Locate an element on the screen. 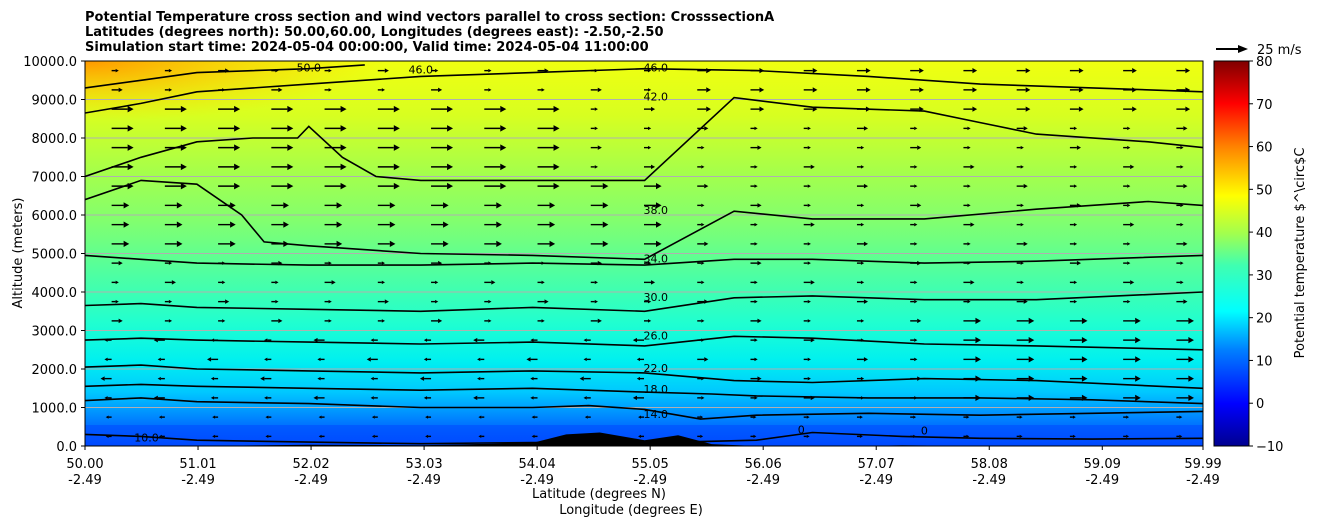 Image resolution: width=1320 pixels, height=526 pixels. y-tick-label: 6000.0 is located at coordinates (55, 216).